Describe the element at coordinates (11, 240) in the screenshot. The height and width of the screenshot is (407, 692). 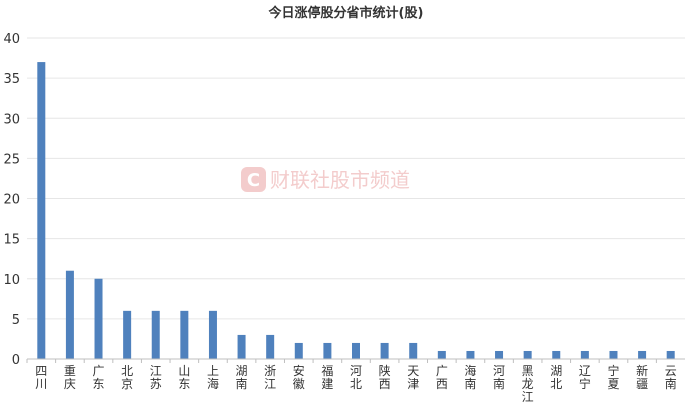
I see `y-tick-label: 15` at that location.